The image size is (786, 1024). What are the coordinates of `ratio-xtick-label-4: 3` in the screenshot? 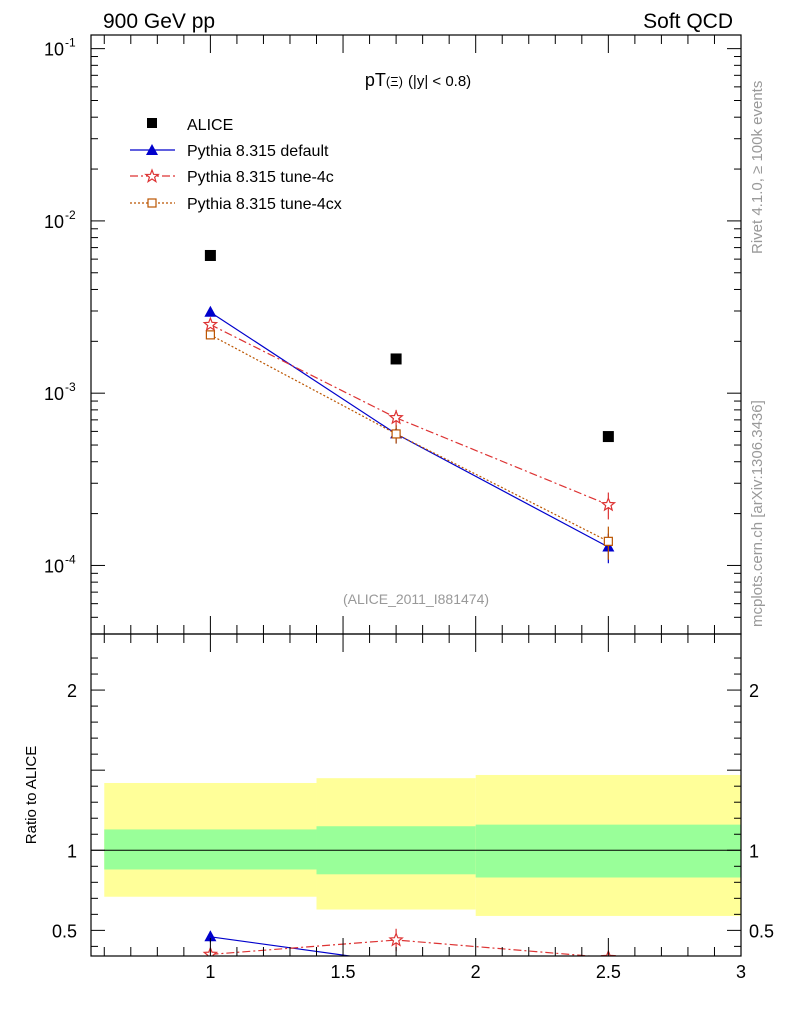 It's located at (741, 972).